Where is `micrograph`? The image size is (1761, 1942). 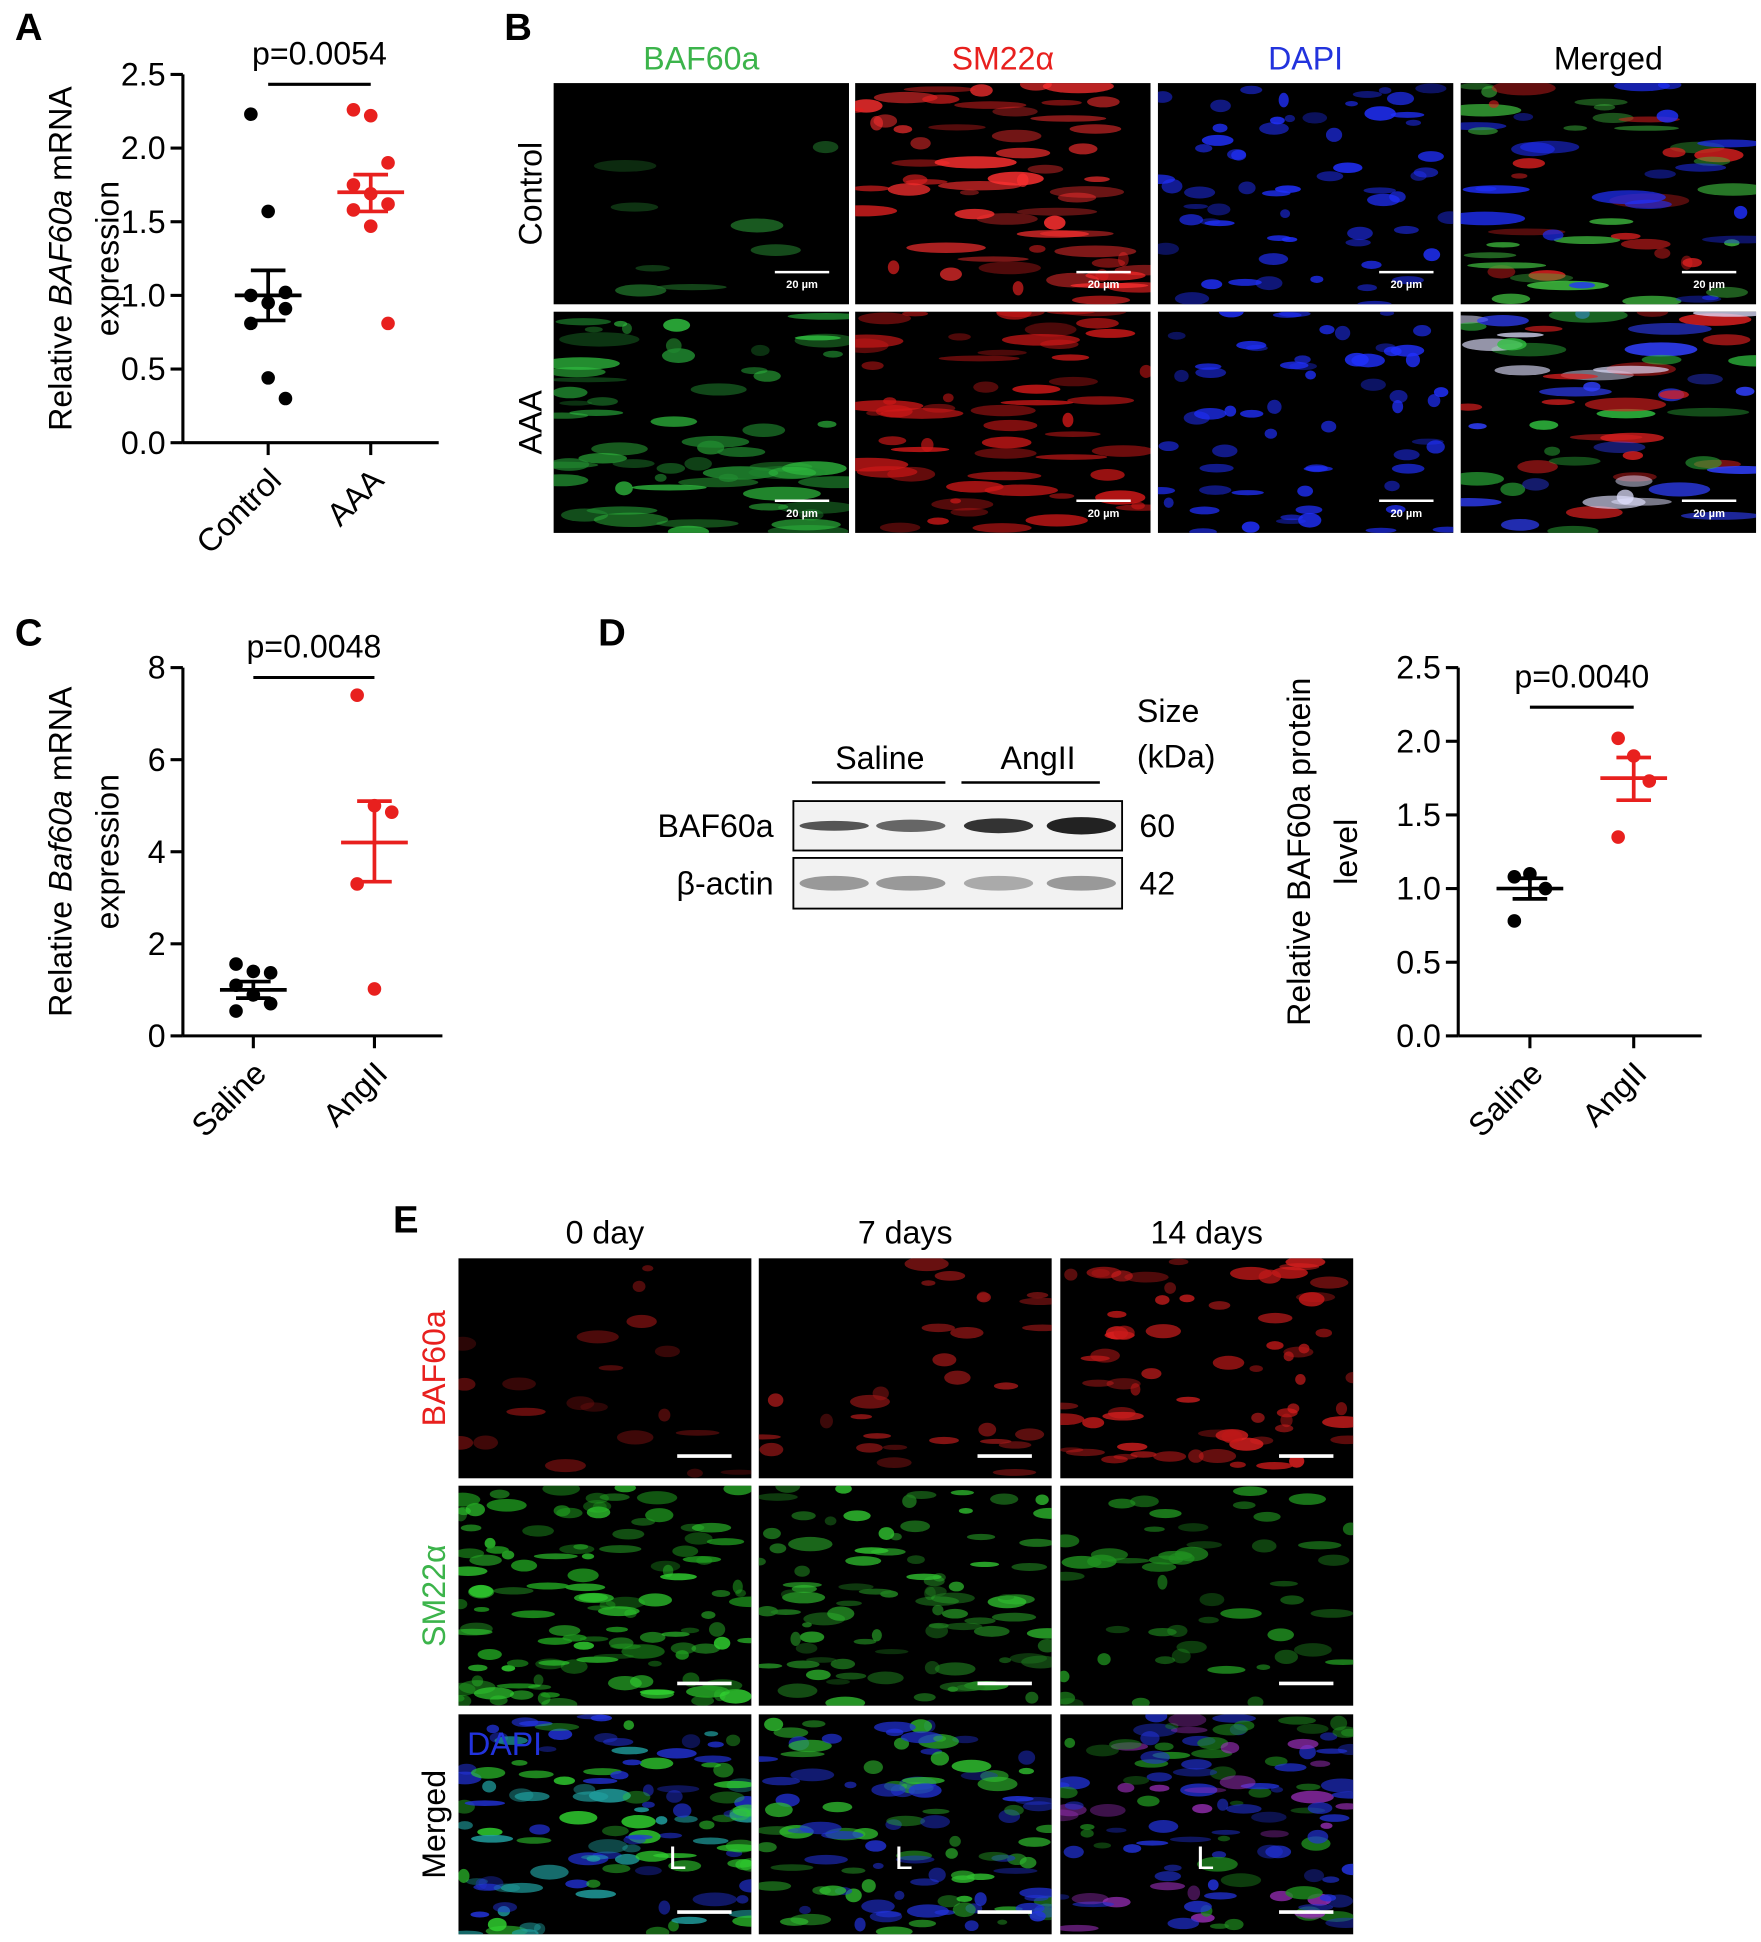
micrograph is located at coordinates (1207, 1595).